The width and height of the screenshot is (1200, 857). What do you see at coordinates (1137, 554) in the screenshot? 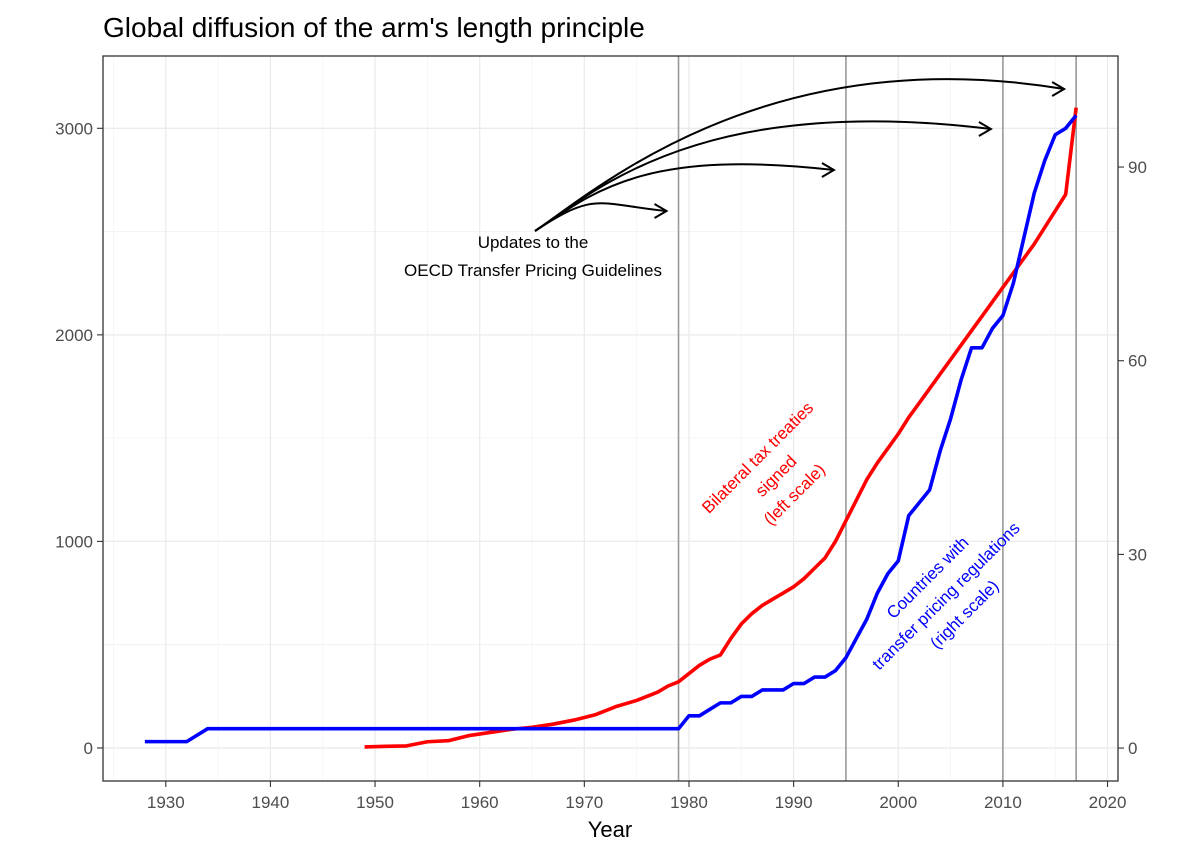
I see `y-right-tick-label: 30` at bounding box center [1137, 554].